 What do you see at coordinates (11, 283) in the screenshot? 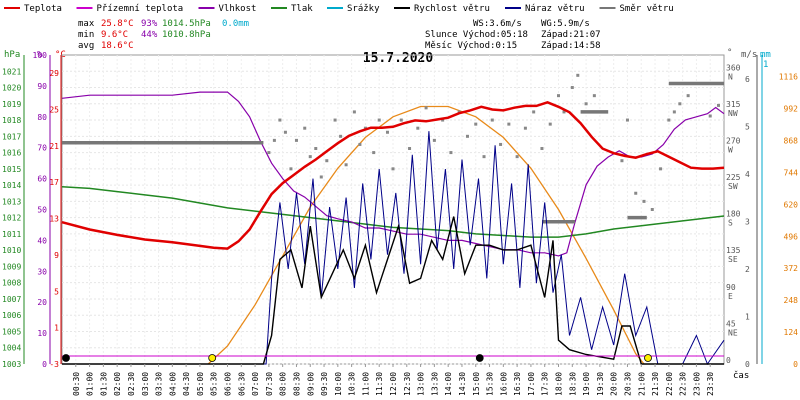
I see `pressure-tick-label: 1008` at bounding box center [11, 283].